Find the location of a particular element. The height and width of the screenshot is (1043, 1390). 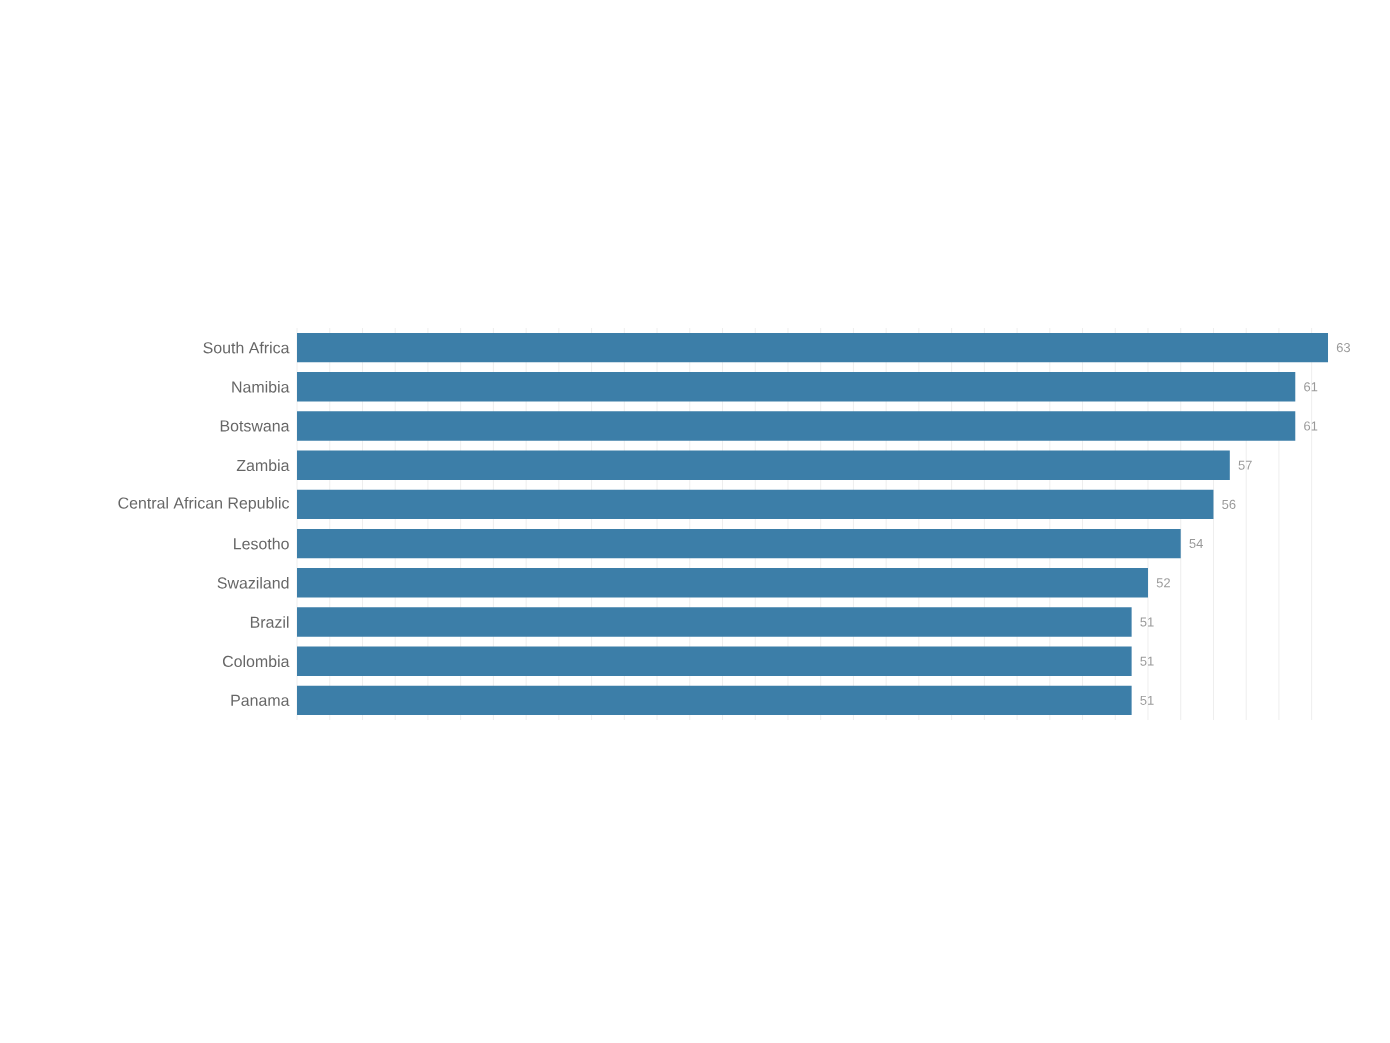

y-tick-label: Central African Republic is located at coordinates (204, 504).